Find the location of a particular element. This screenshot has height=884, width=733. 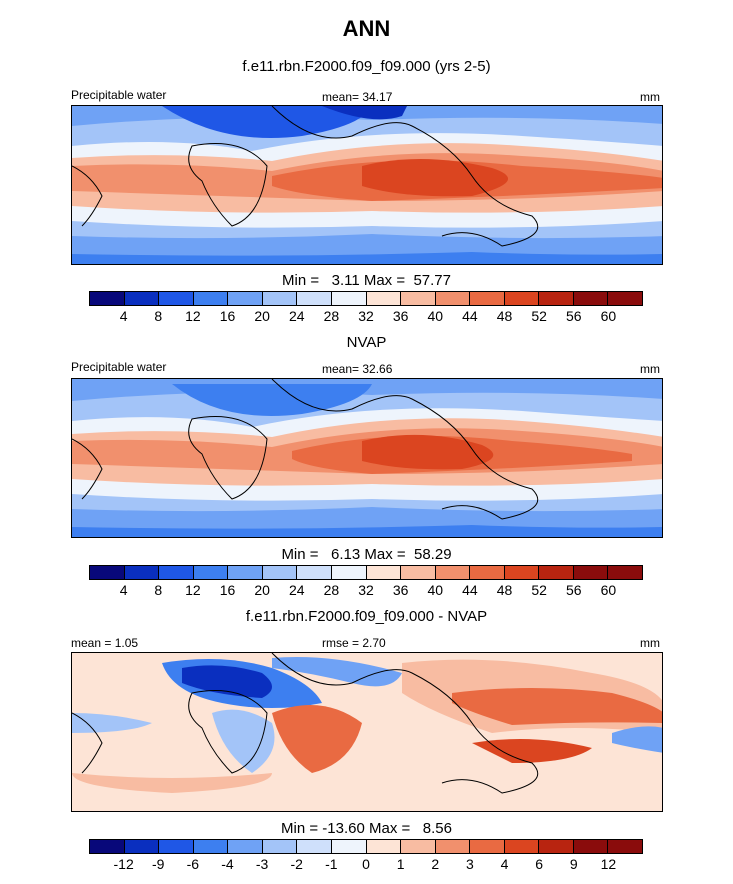

panel-3-map is located at coordinates (367, 732).